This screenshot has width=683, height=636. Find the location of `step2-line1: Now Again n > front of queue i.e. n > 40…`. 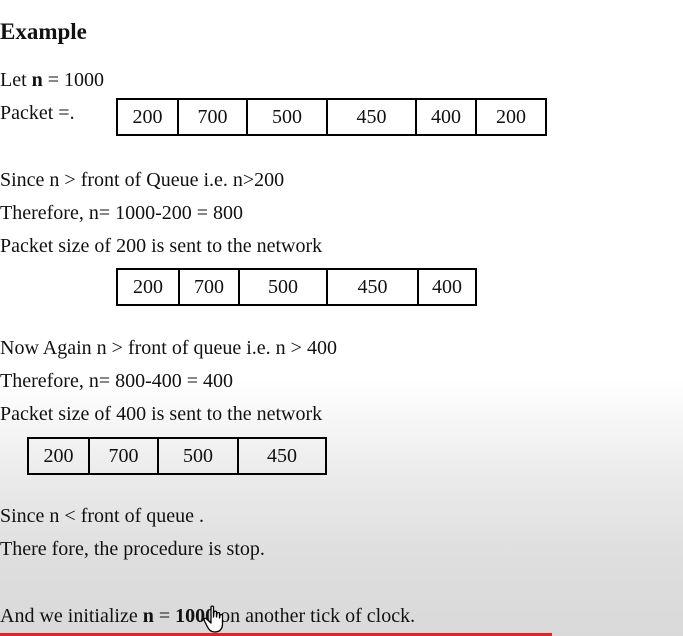

step2-line1: Now Again n > front of queue i.e. n > 40… is located at coordinates (168, 348).